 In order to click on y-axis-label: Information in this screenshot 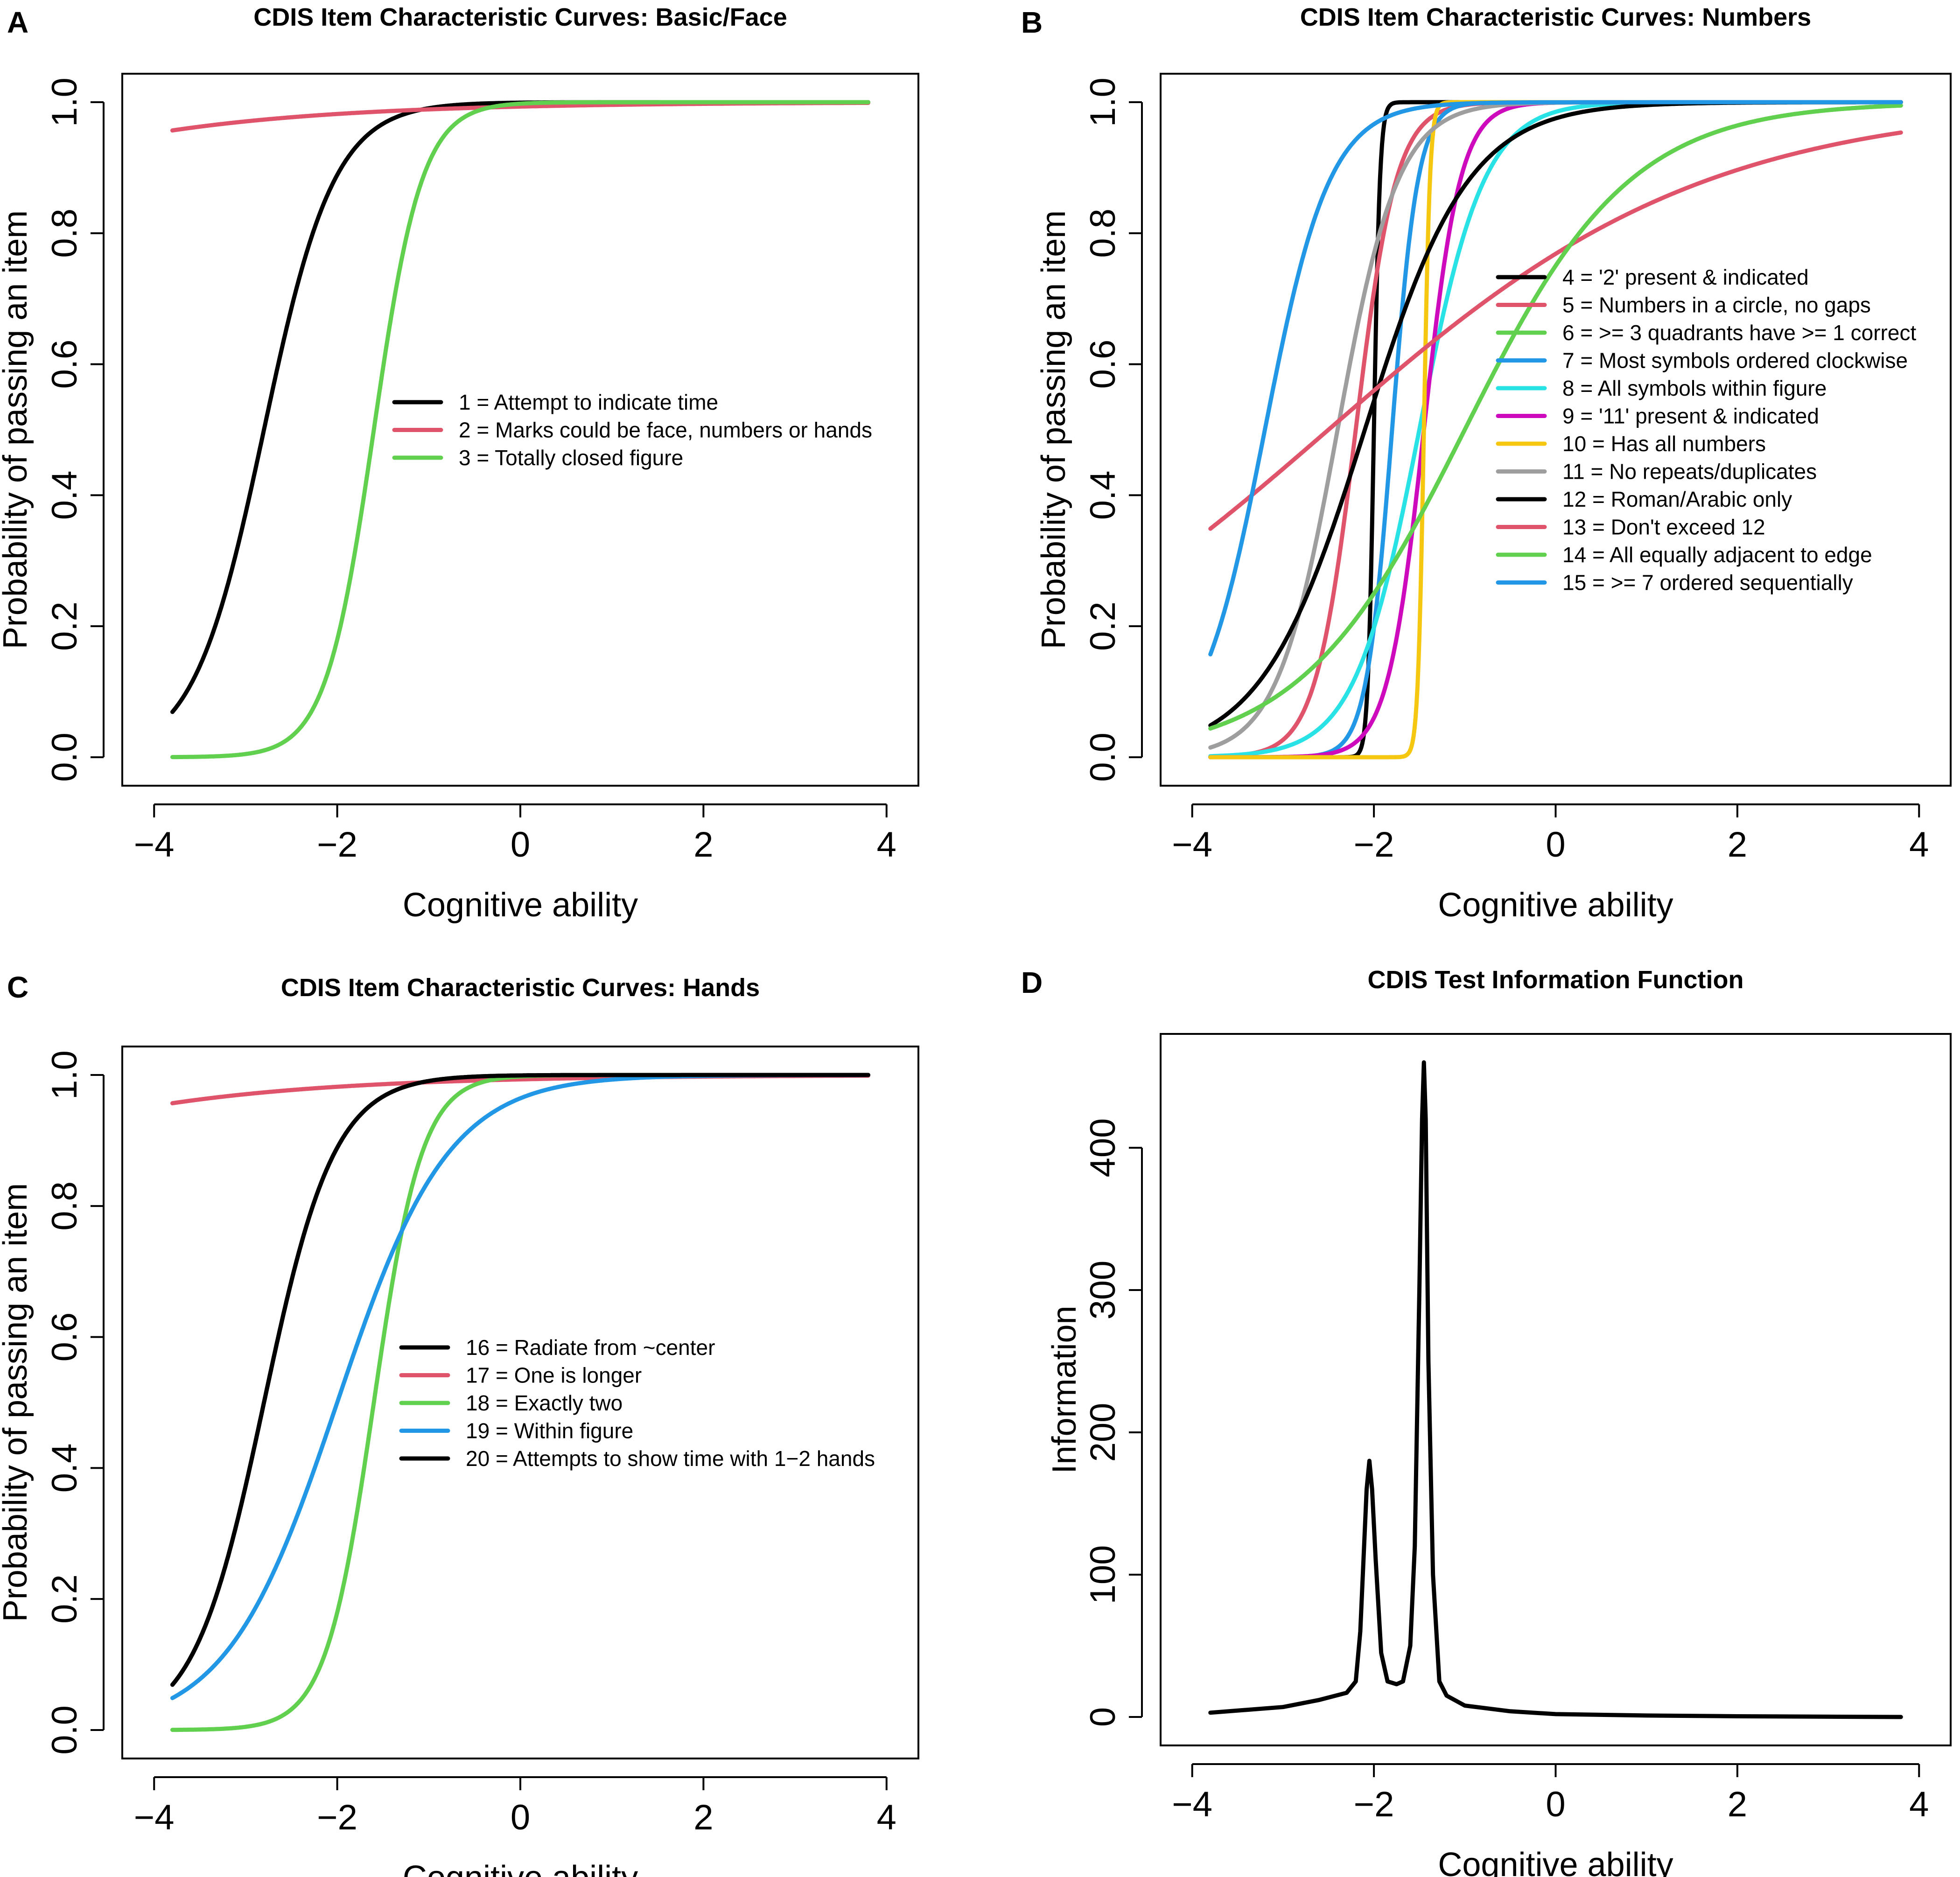, I will do `click(1064, 1389)`.